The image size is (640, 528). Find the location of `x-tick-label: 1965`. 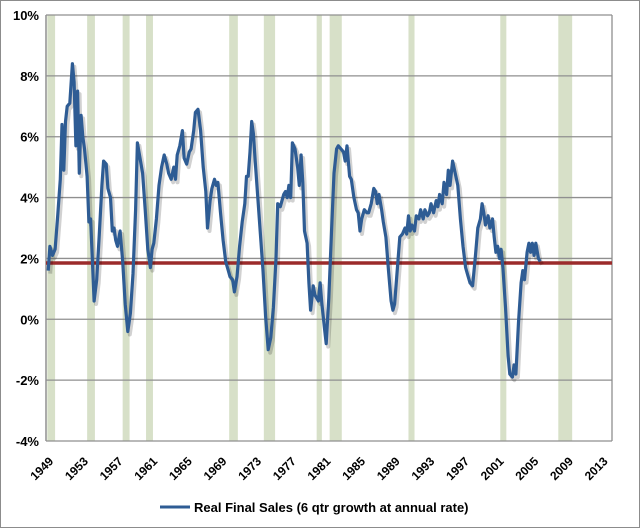

x-tick-label: 1965 is located at coordinates (180, 468).